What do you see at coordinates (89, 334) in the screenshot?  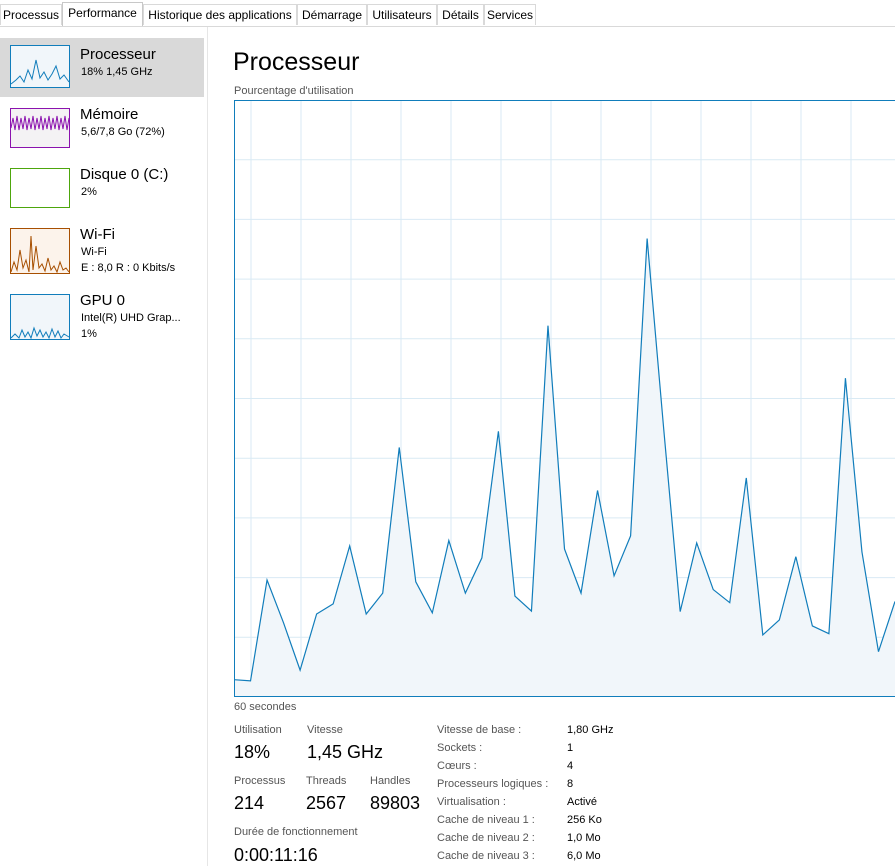 I see `sidebar-item-detail: 1%` at bounding box center [89, 334].